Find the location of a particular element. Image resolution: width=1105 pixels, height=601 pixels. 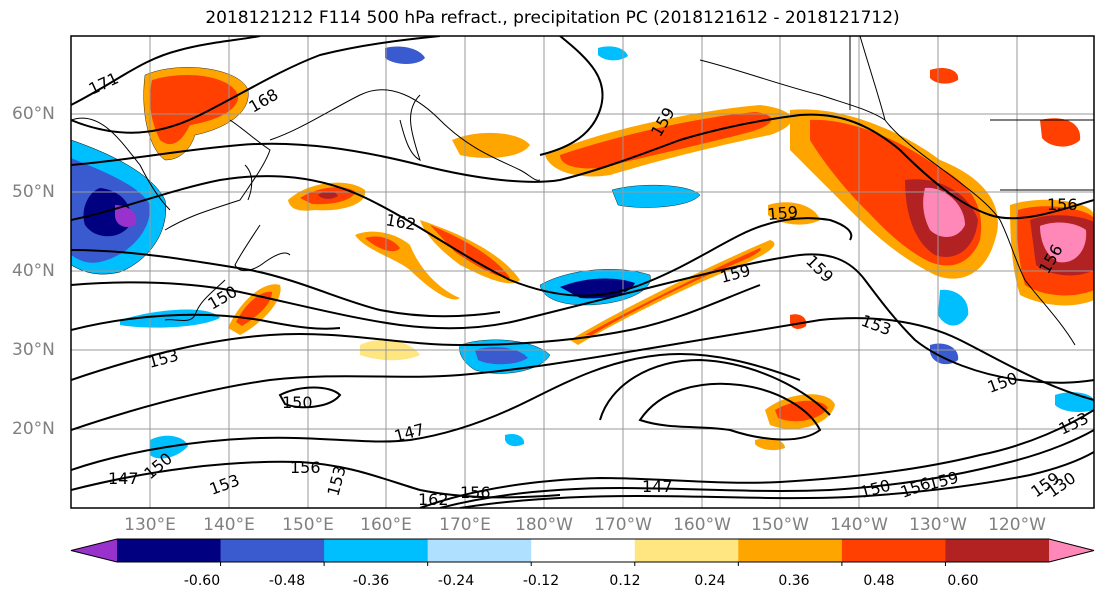

colorbar is located at coordinates (582, 552).